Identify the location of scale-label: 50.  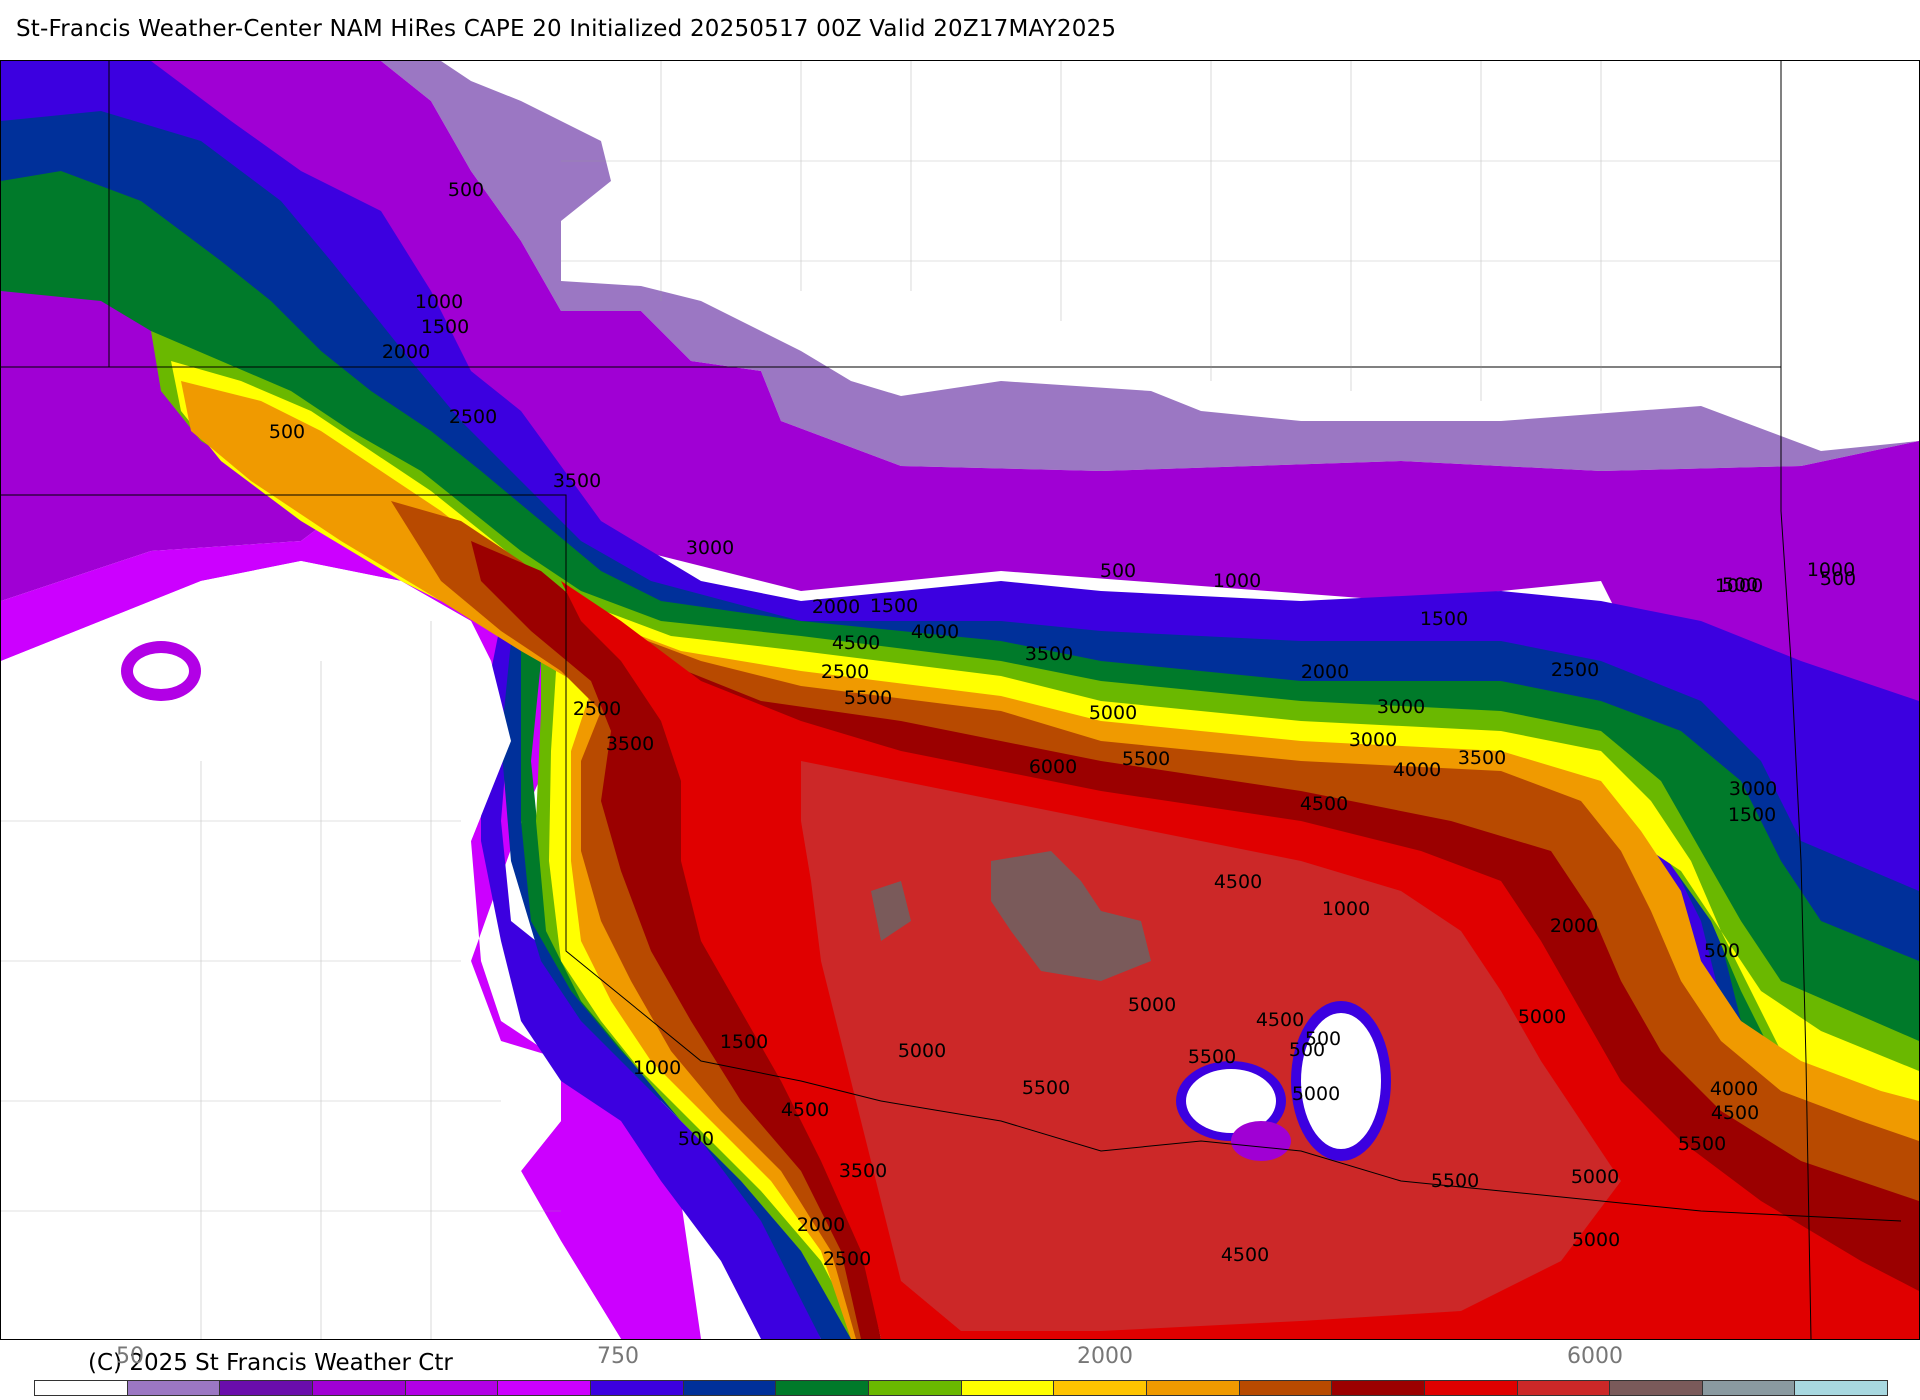
(130, 1356).